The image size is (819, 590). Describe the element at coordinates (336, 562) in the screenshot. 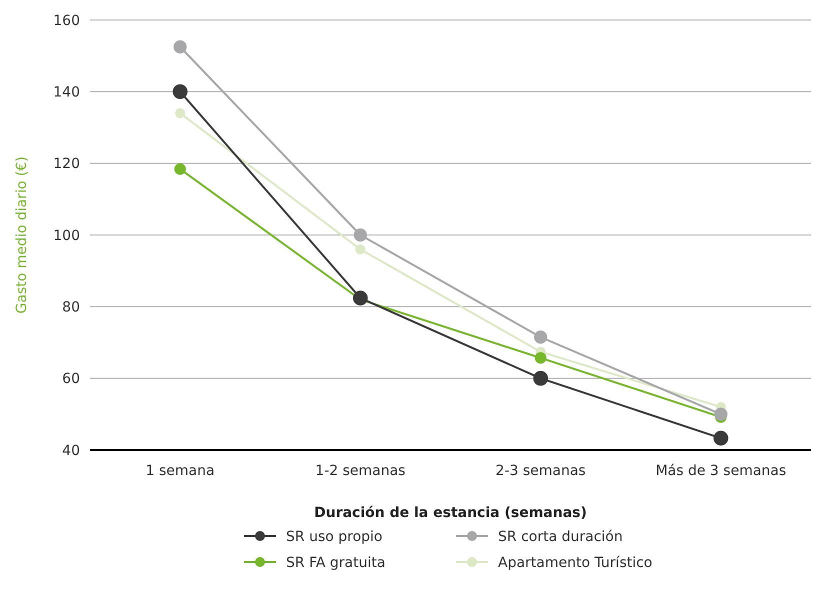

I see `legend-label: SR FA gratuita` at that location.